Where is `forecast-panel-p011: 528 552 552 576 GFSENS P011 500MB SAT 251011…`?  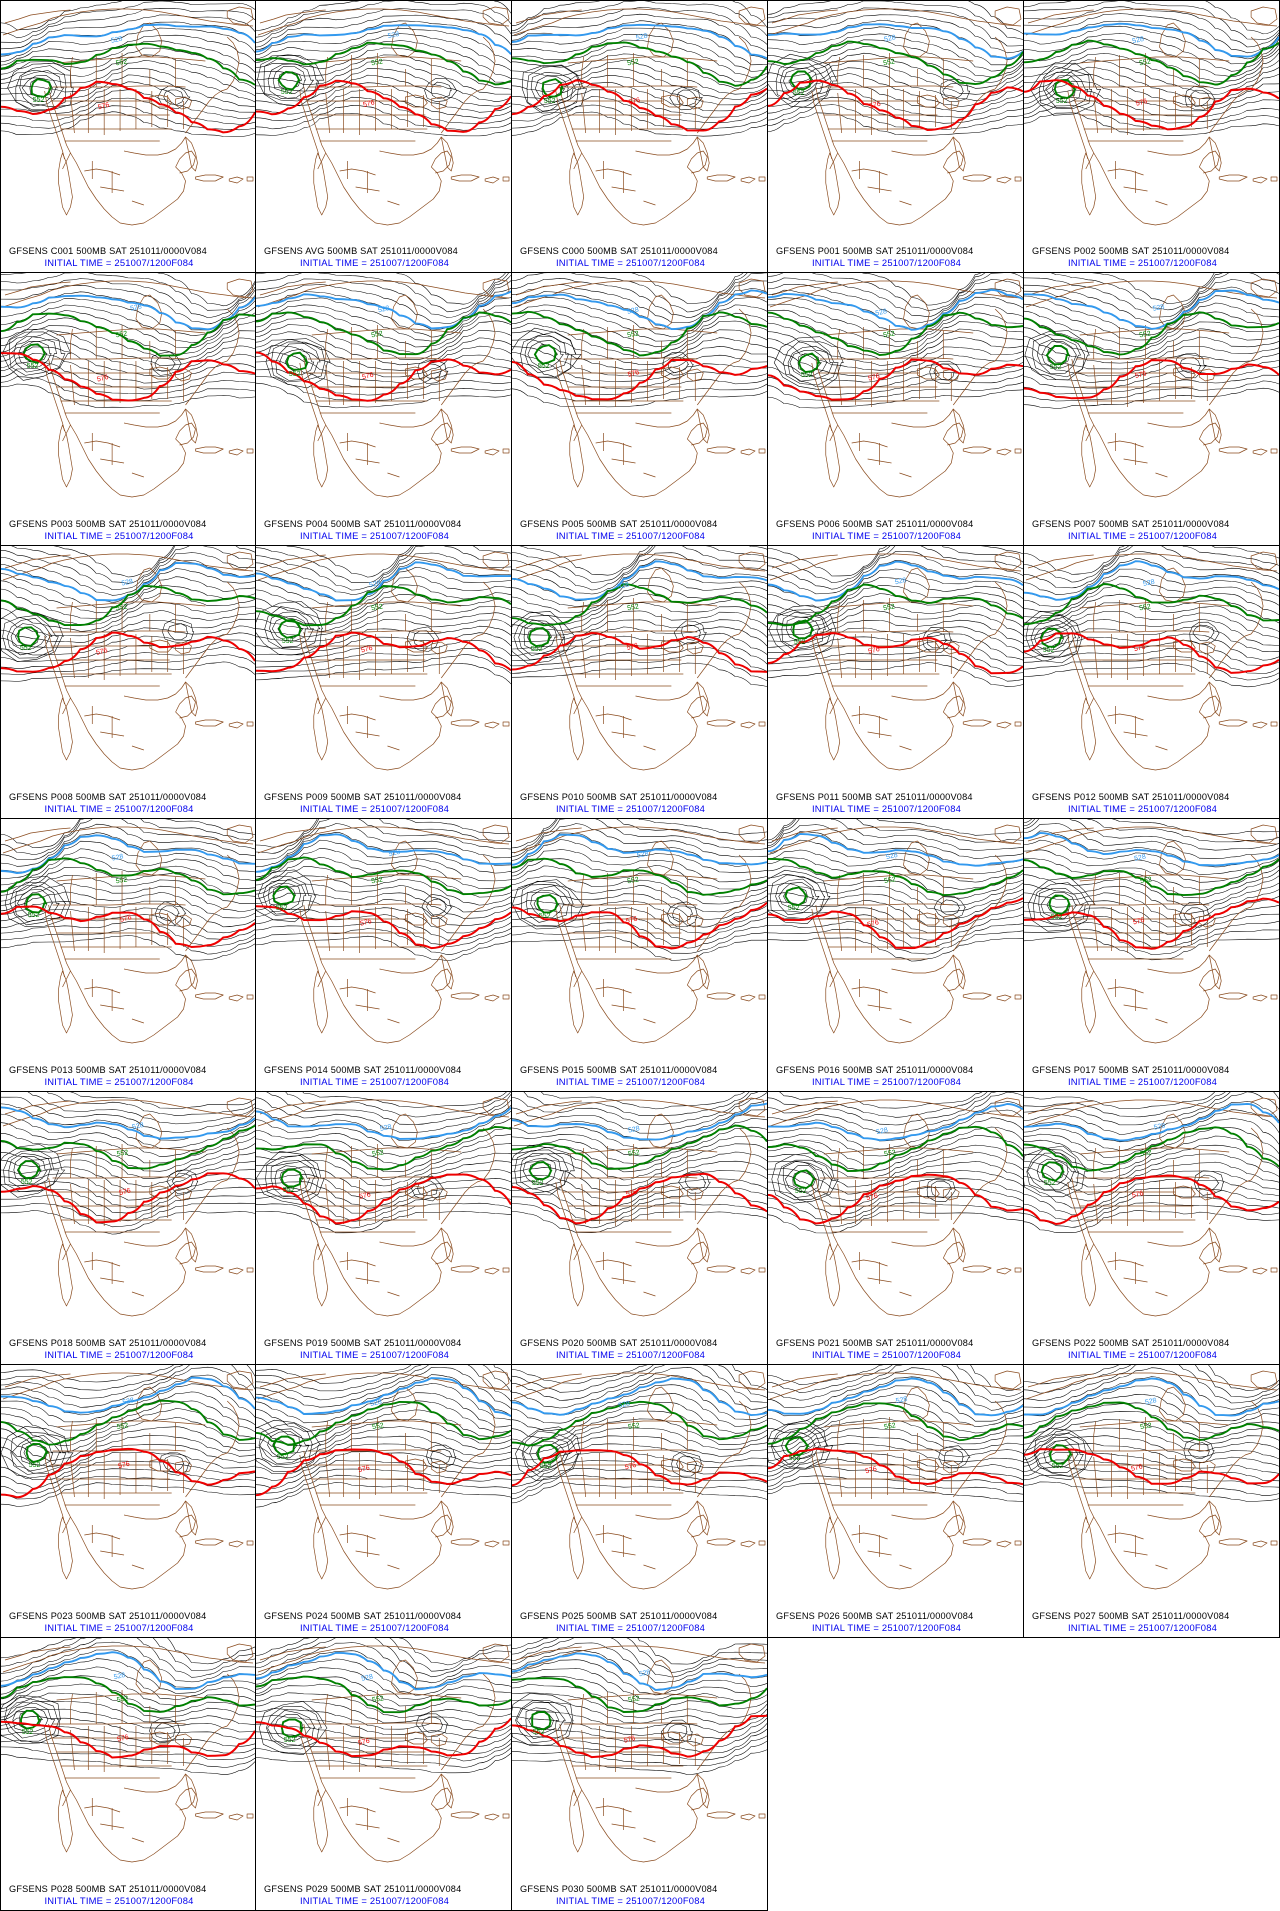 forecast-panel-p011: 528 552 552 576 GFSENS P011 500MB SAT 251011… is located at coordinates (896, 682).